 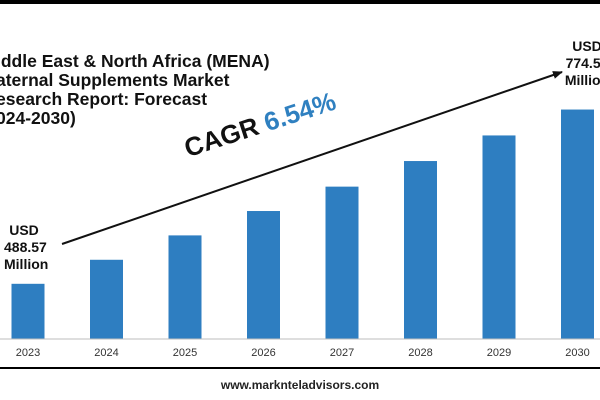 I want to click on x-tick-label: 2029, so click(x=499, y=353).